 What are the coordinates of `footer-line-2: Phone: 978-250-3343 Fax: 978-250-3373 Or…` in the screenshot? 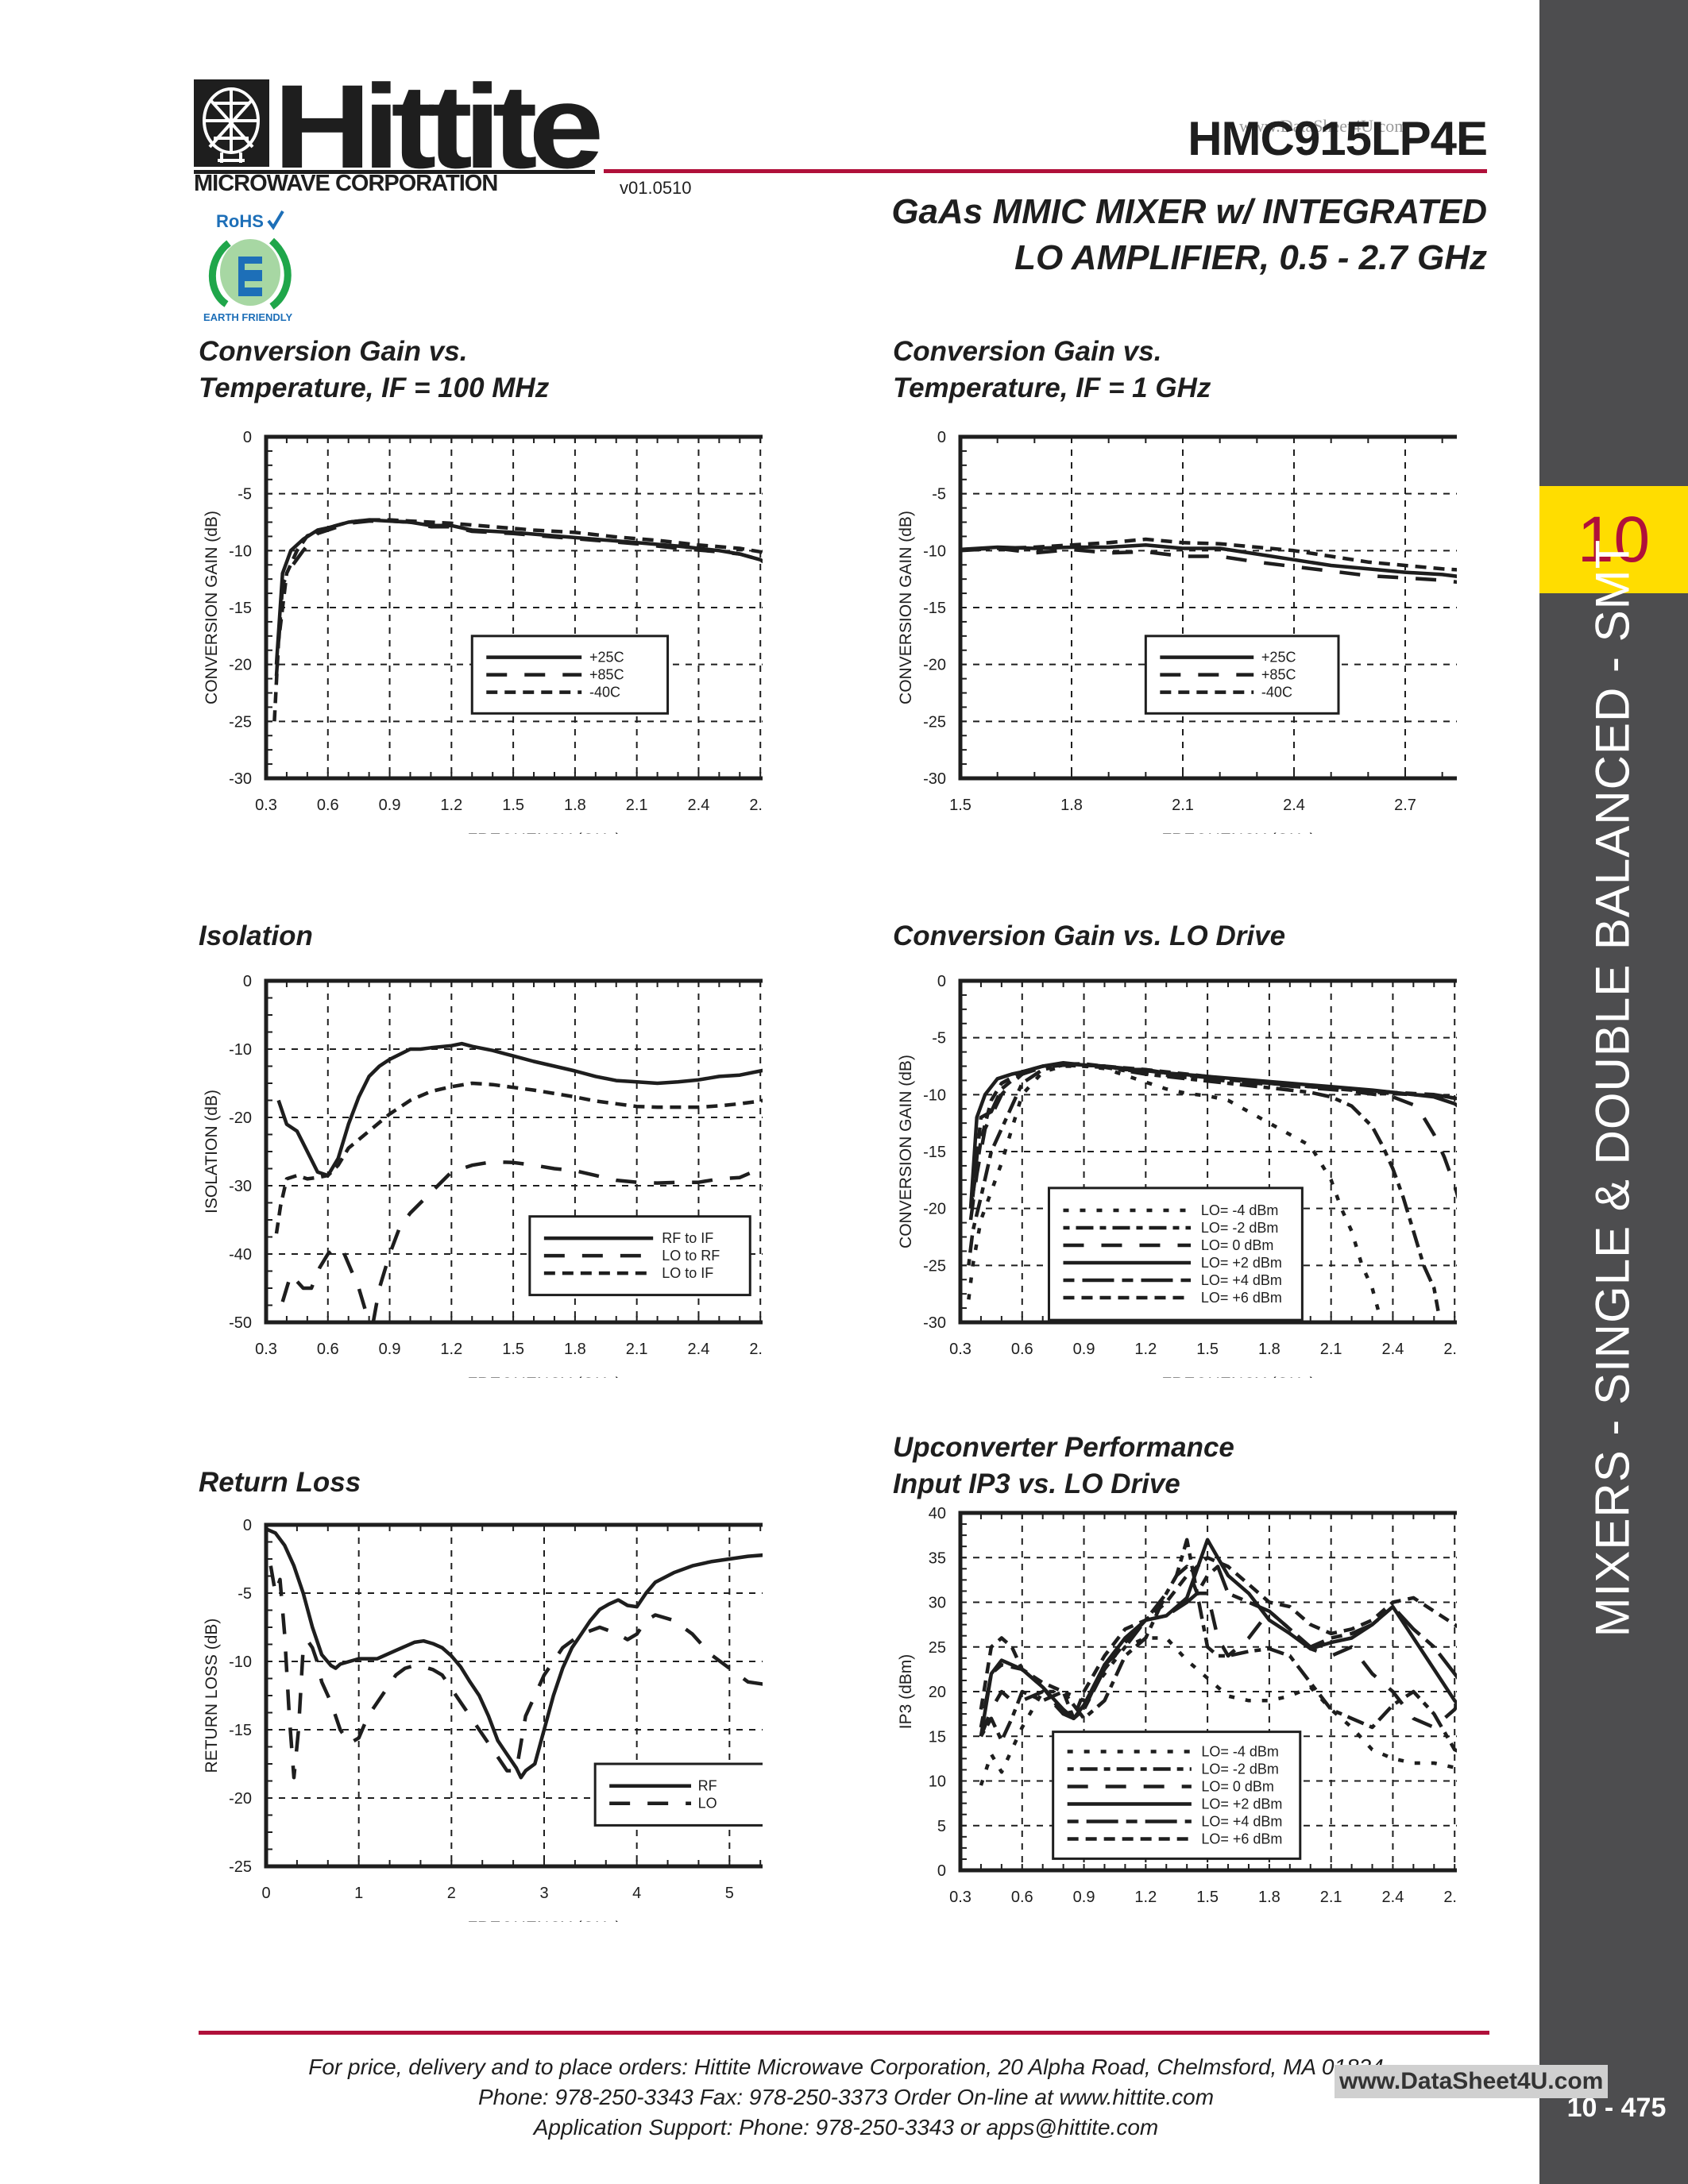 It's located at (846, 2097).